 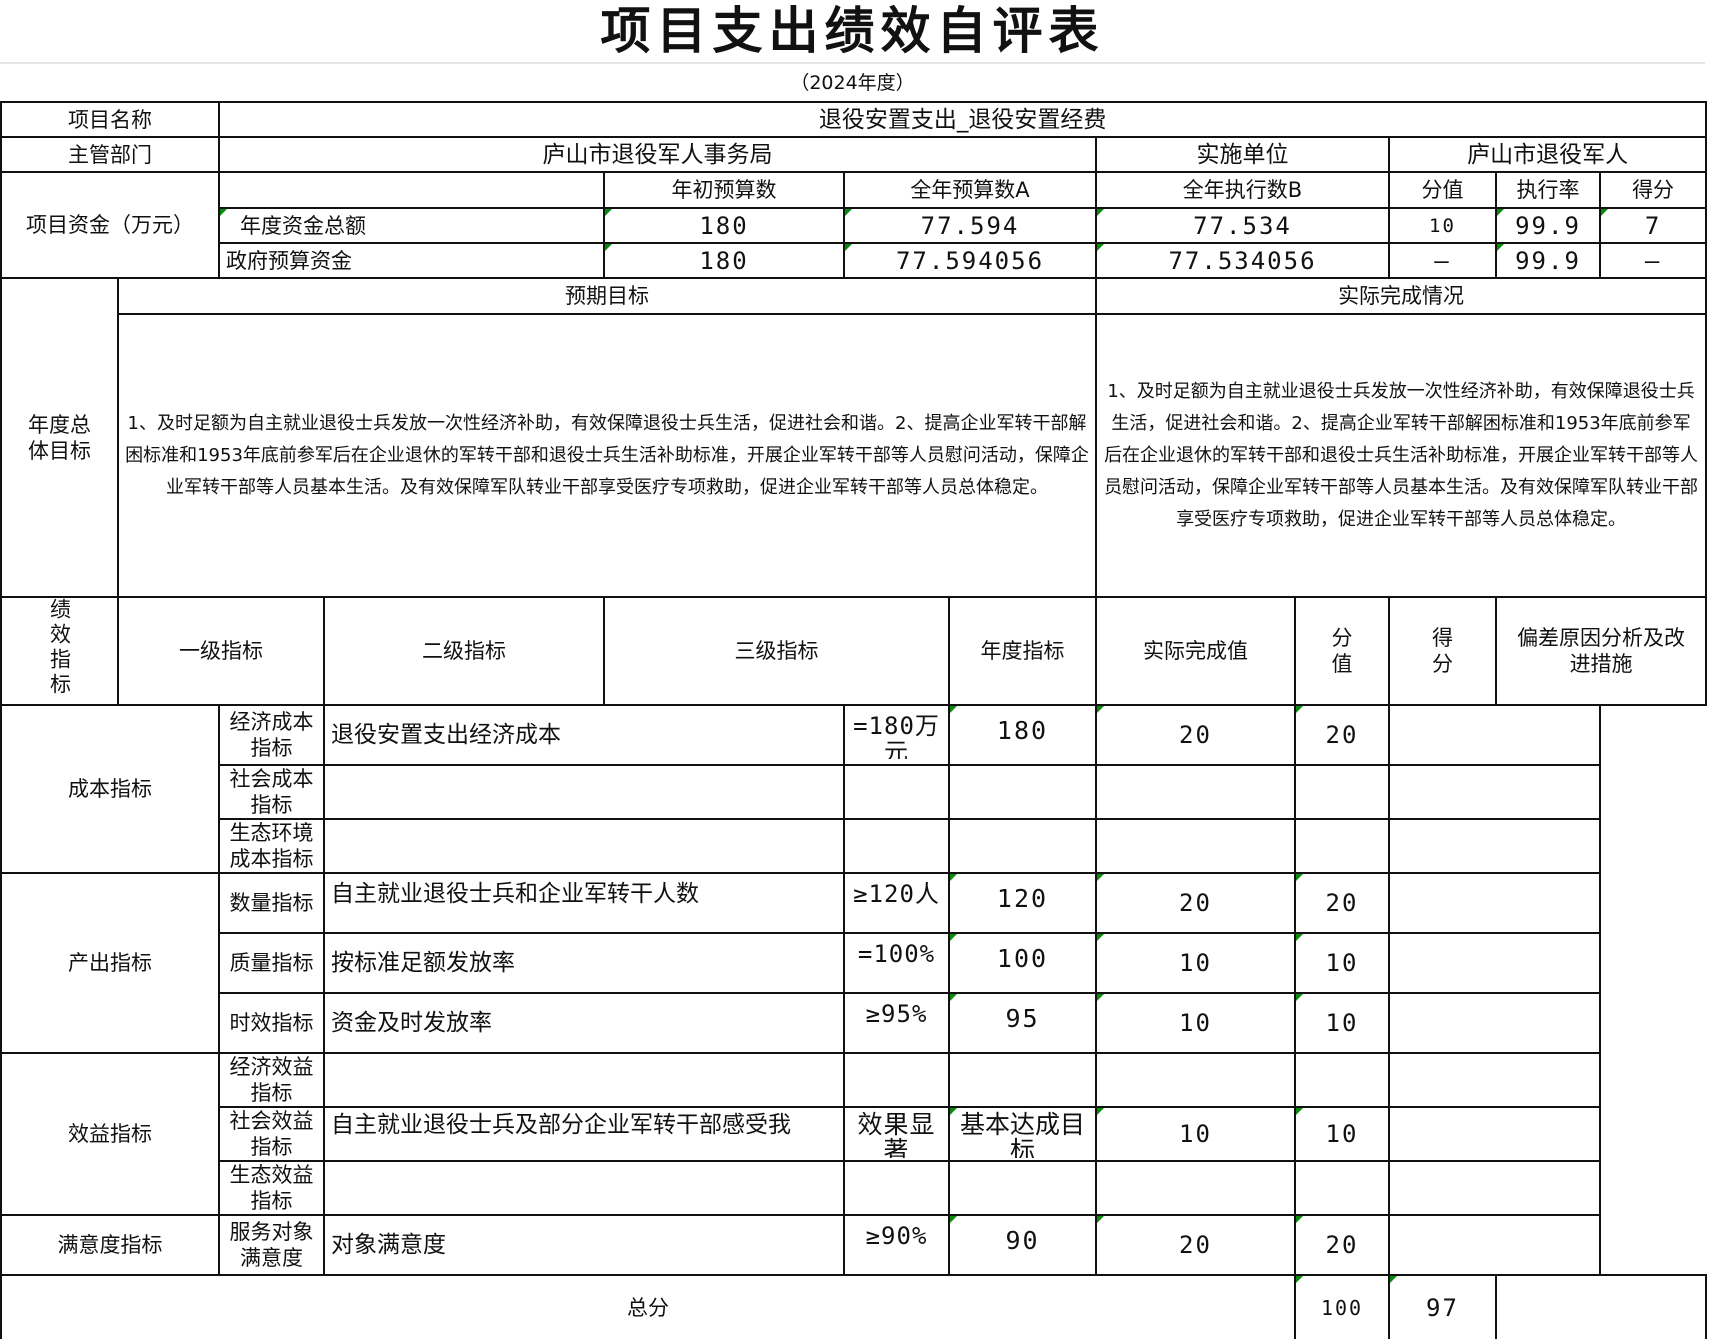 What do you see at coordinates (896, 1245) in the screenshot?
I see `annual-target: ≥90%` at bounding box center [896, 1245].